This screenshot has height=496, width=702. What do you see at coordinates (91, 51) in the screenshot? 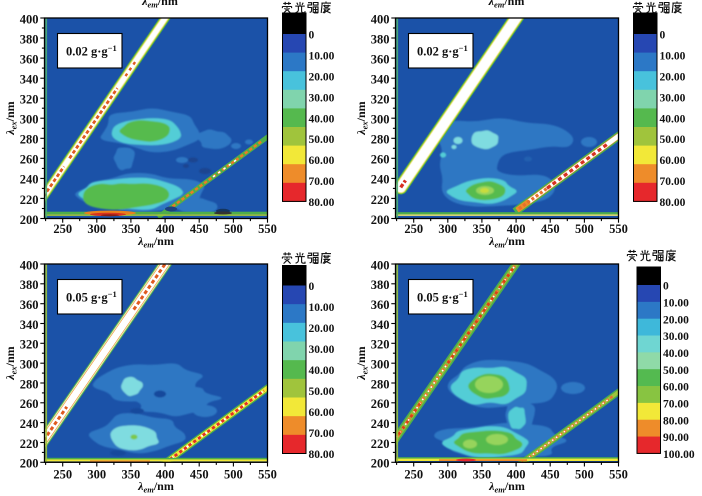
I see `svg-text: 0.02 g·g−1` at bounding box center [91, 51].